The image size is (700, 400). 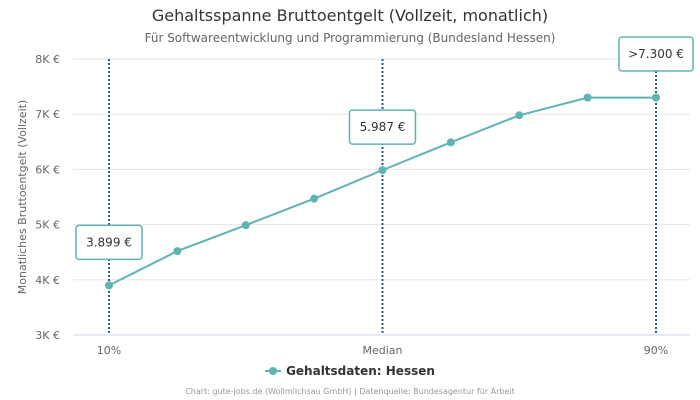 What do you see at coordinates (47, 280) in the screenshot?
I see `y-tick-label: 4K €` at bounding box center [47, 280].